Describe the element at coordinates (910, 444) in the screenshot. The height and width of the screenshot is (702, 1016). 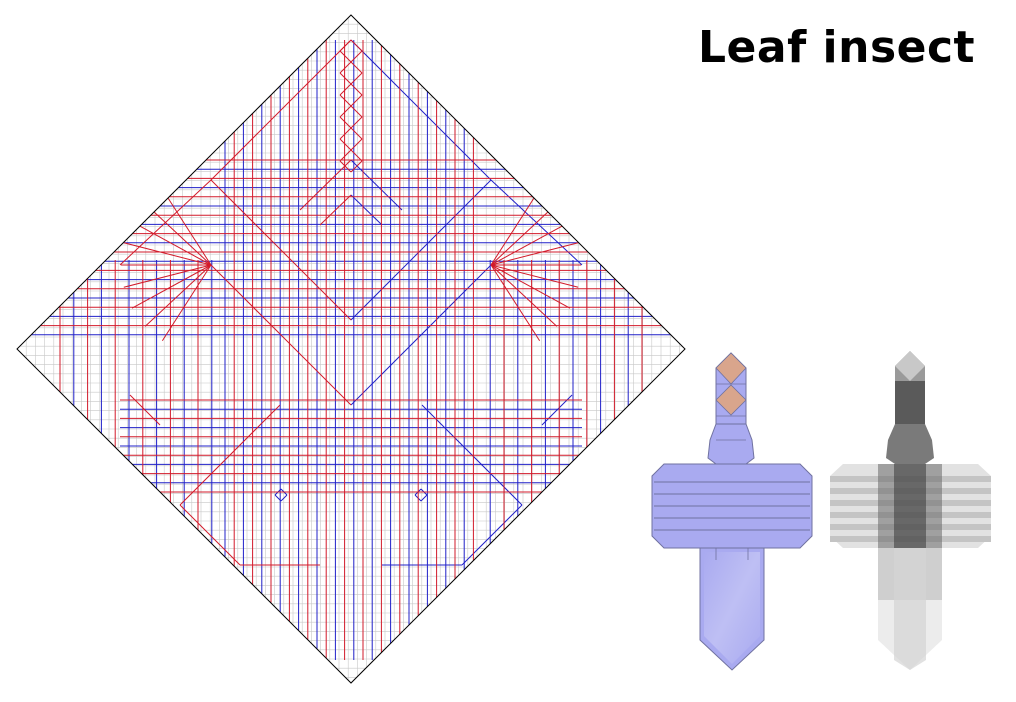
I see `xray-neck` at that location.